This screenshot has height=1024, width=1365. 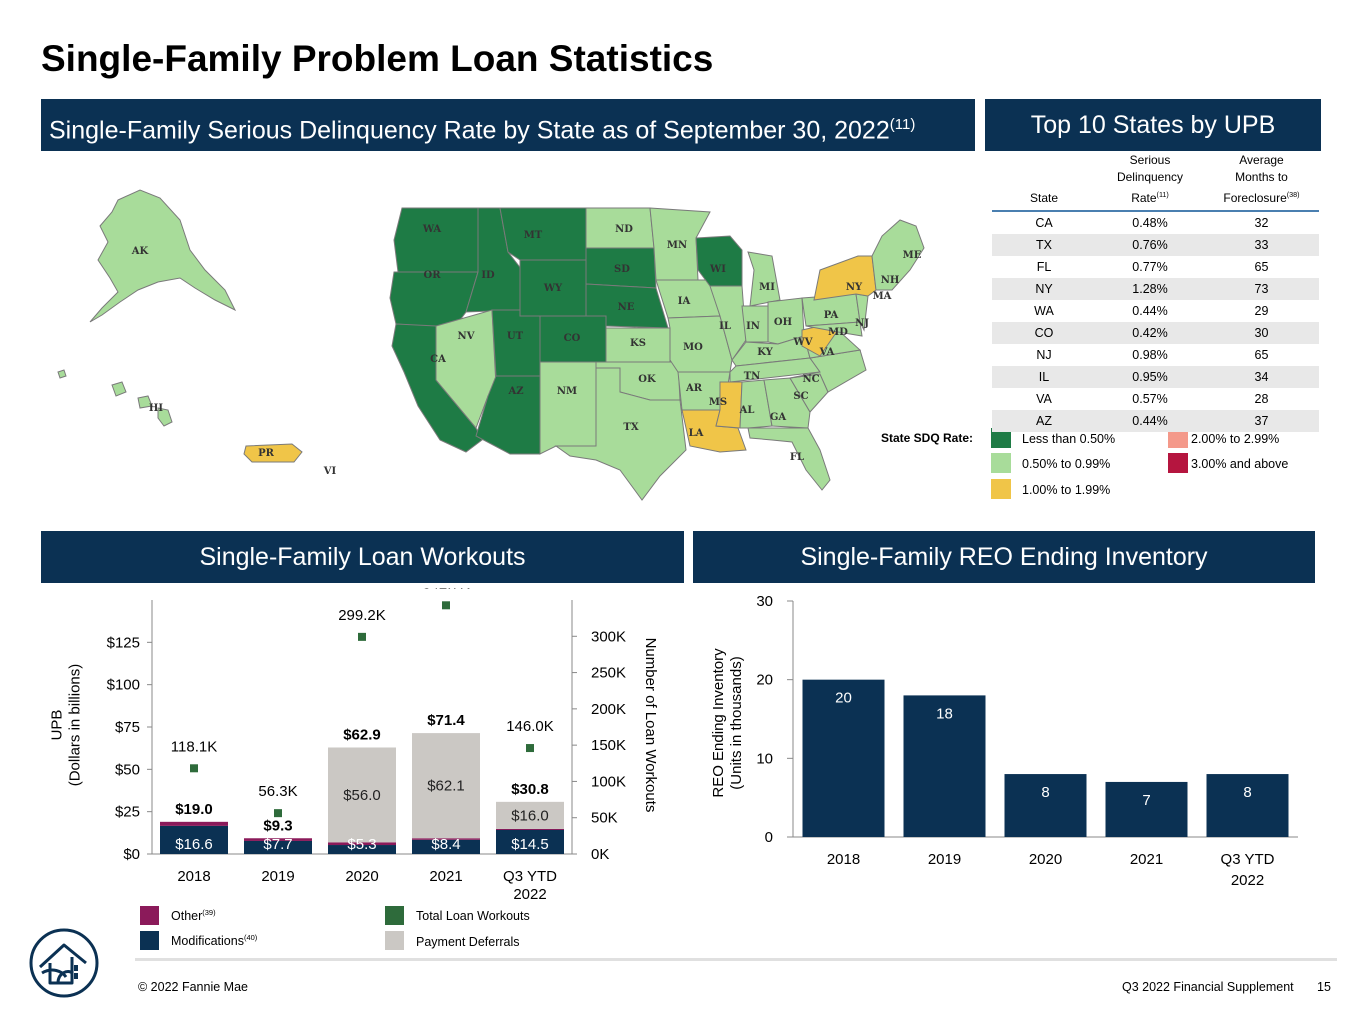 What do you see at coordinates (1240, 464) in the screenshot?
I see `sdq-legend-label-300-up: 3.00% and above` at bounding box center [1240, 464].